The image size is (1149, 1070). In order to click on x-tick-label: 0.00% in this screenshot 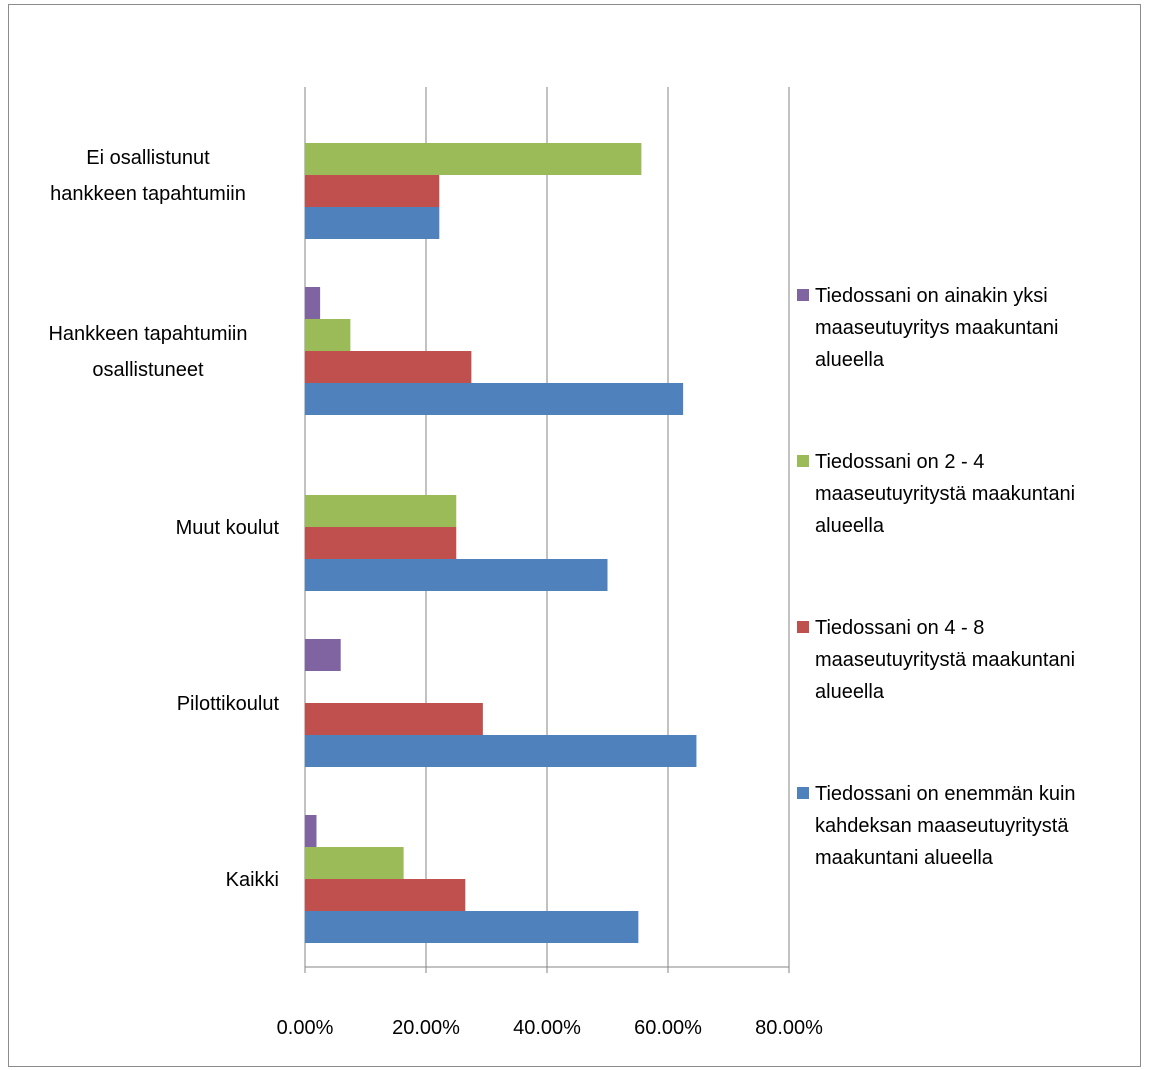, I will do `click(305, 1028)`.